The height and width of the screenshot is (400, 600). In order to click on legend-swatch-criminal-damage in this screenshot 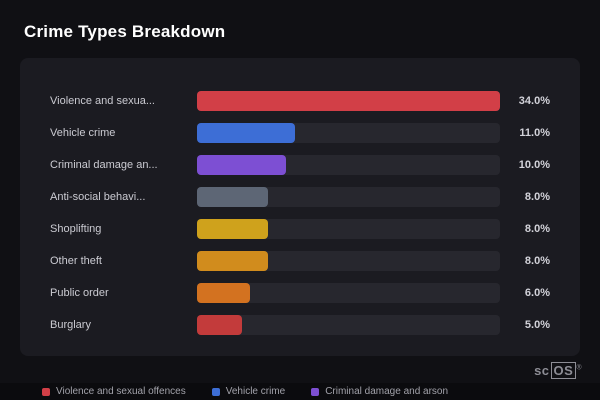, I will do `click(315, 391)`.